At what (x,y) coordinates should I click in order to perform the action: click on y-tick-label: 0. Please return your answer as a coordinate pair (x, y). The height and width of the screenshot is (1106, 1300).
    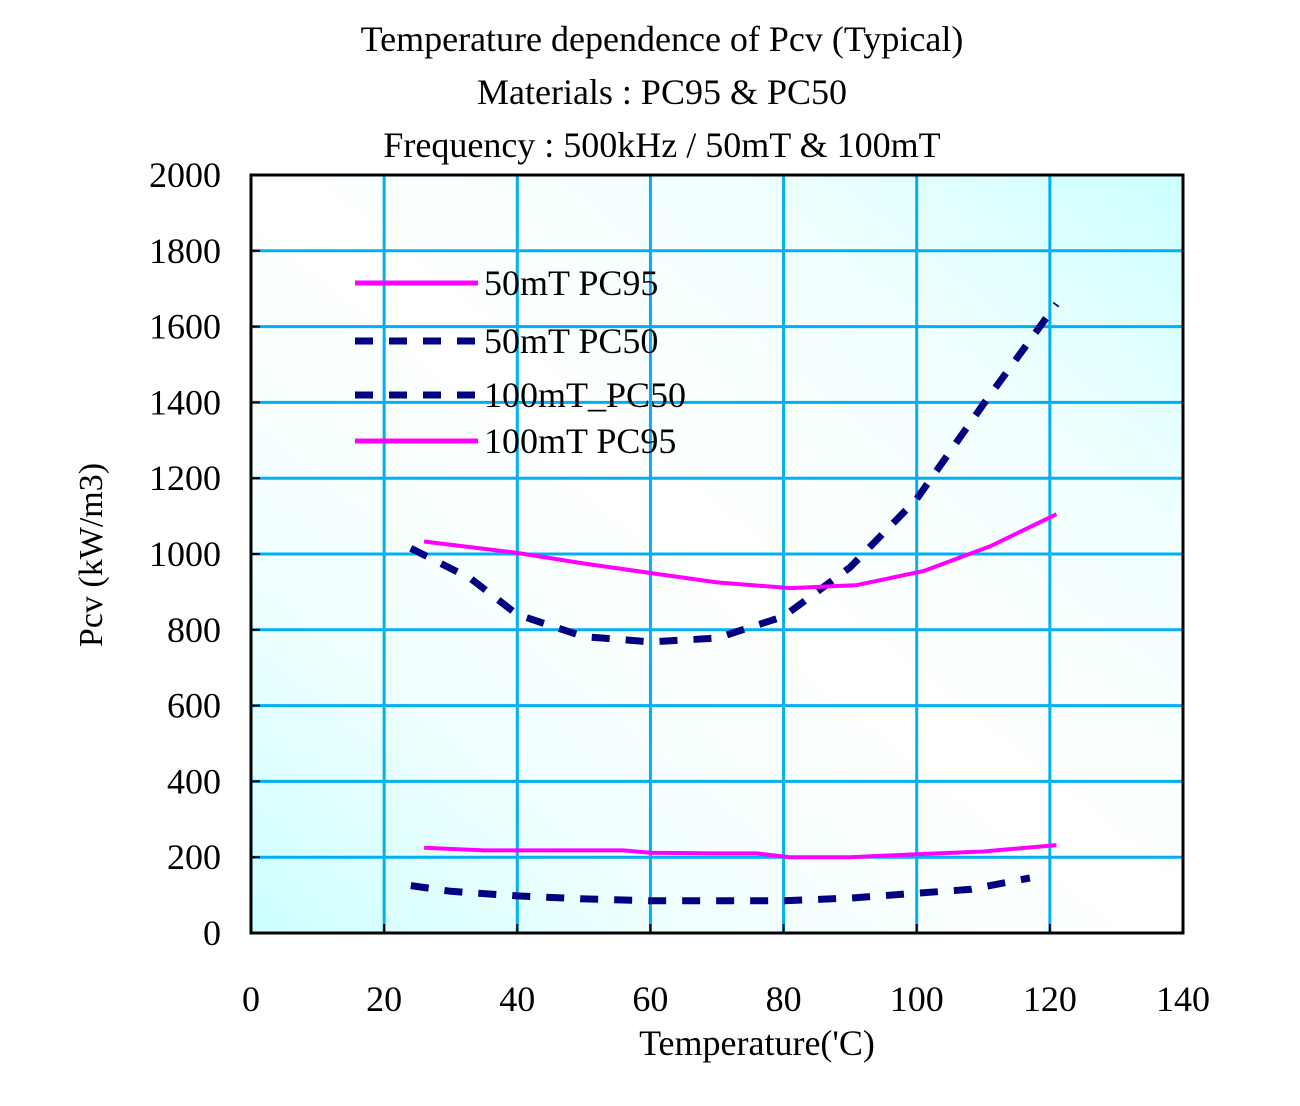
    Looking at the image, I should click on (212, 933).